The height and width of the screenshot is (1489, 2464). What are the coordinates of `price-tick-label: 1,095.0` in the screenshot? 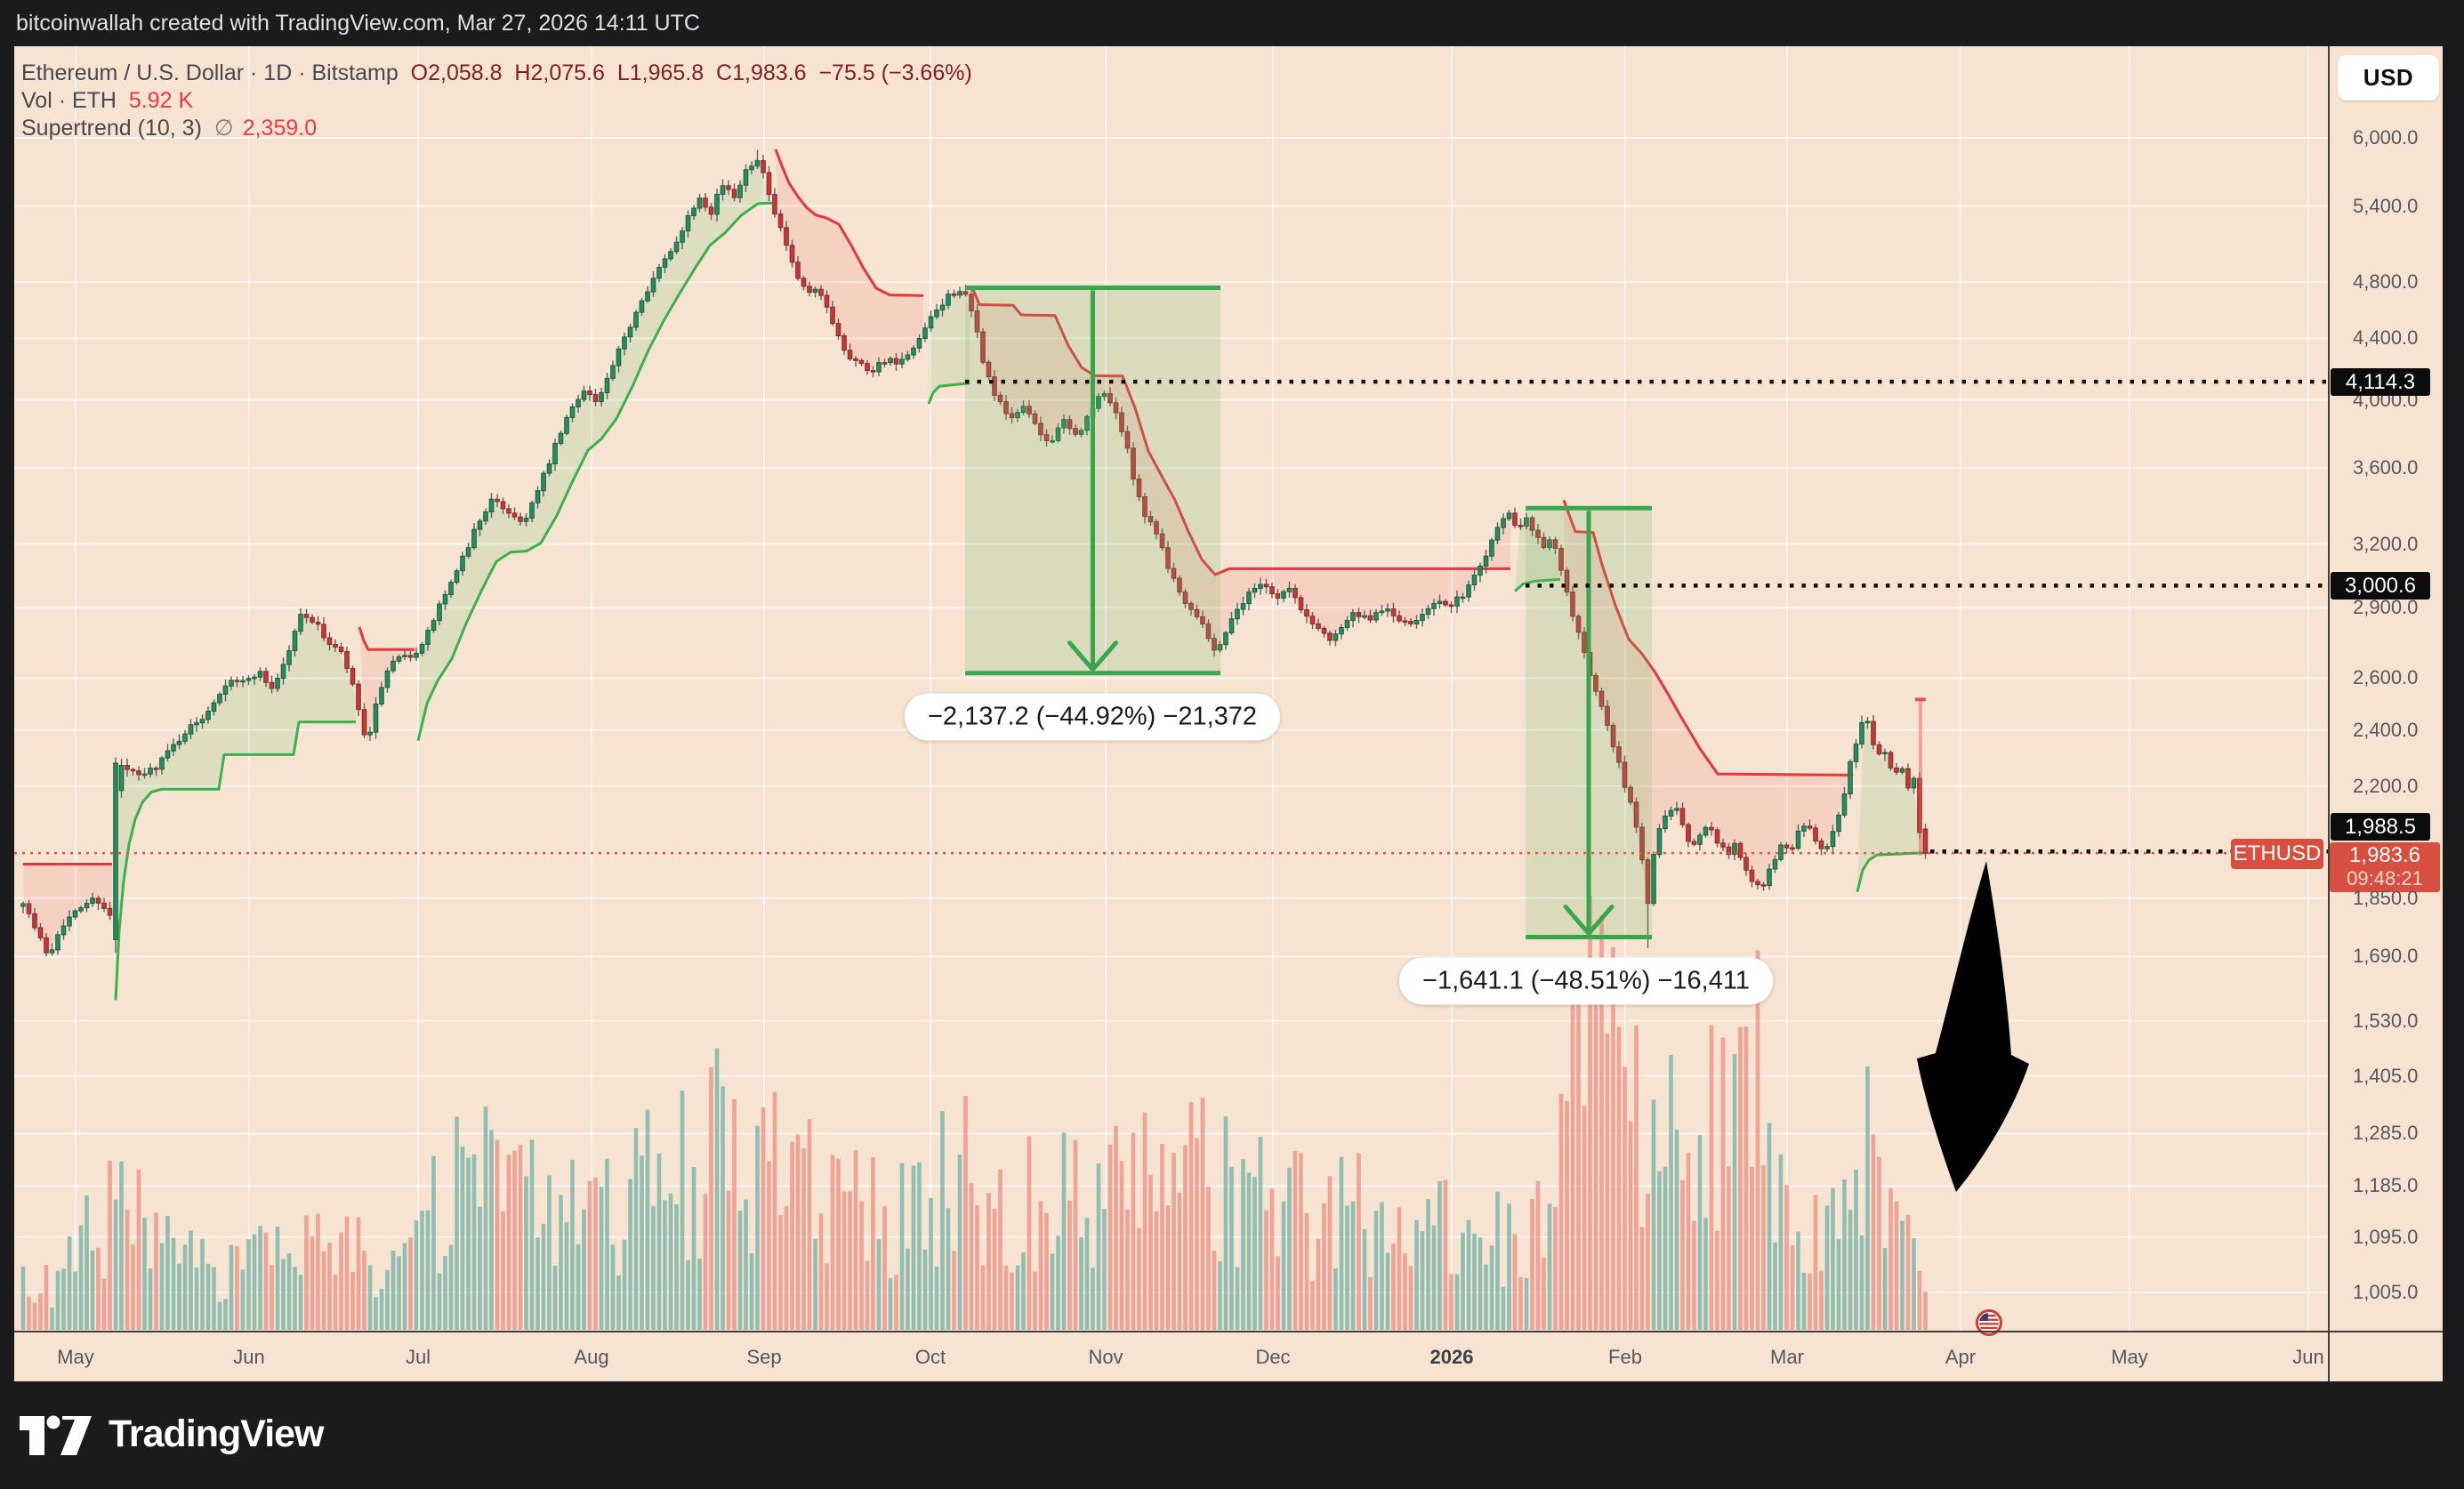 It's located at (2386, 1236).